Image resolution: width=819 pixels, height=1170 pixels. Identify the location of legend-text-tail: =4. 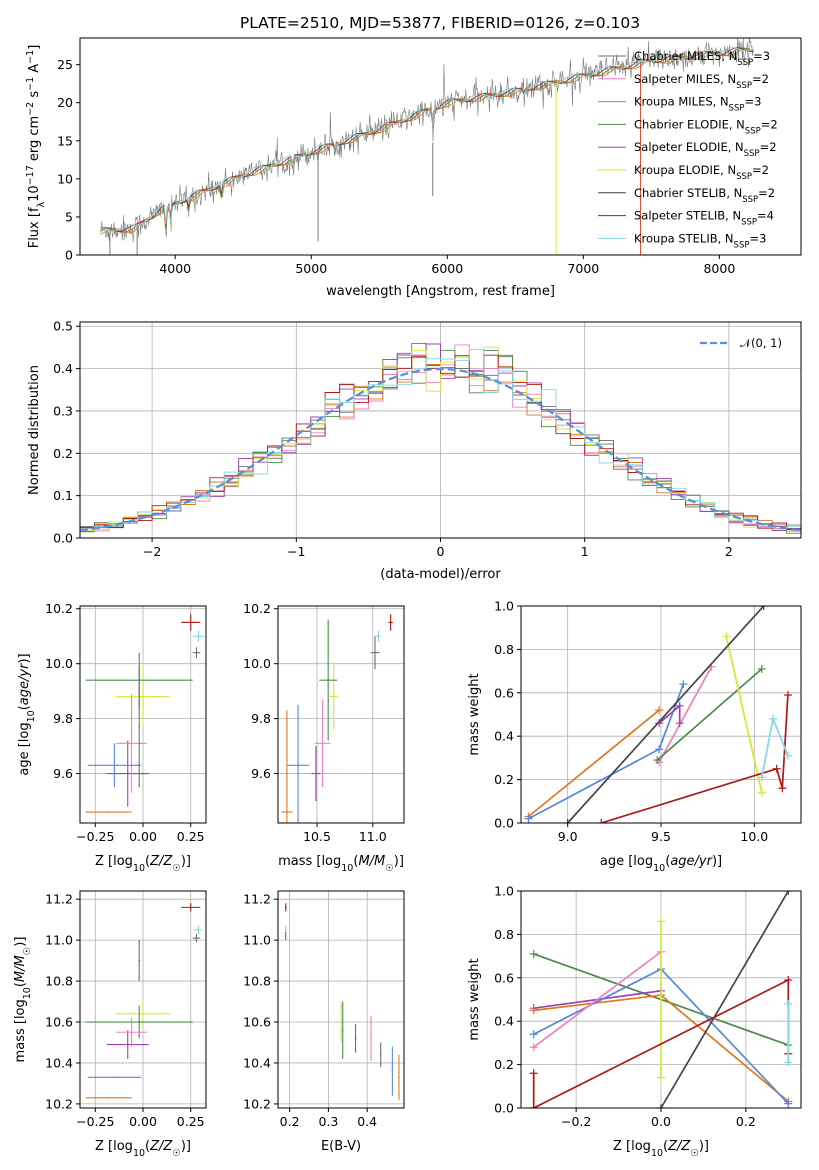
(765, 216).